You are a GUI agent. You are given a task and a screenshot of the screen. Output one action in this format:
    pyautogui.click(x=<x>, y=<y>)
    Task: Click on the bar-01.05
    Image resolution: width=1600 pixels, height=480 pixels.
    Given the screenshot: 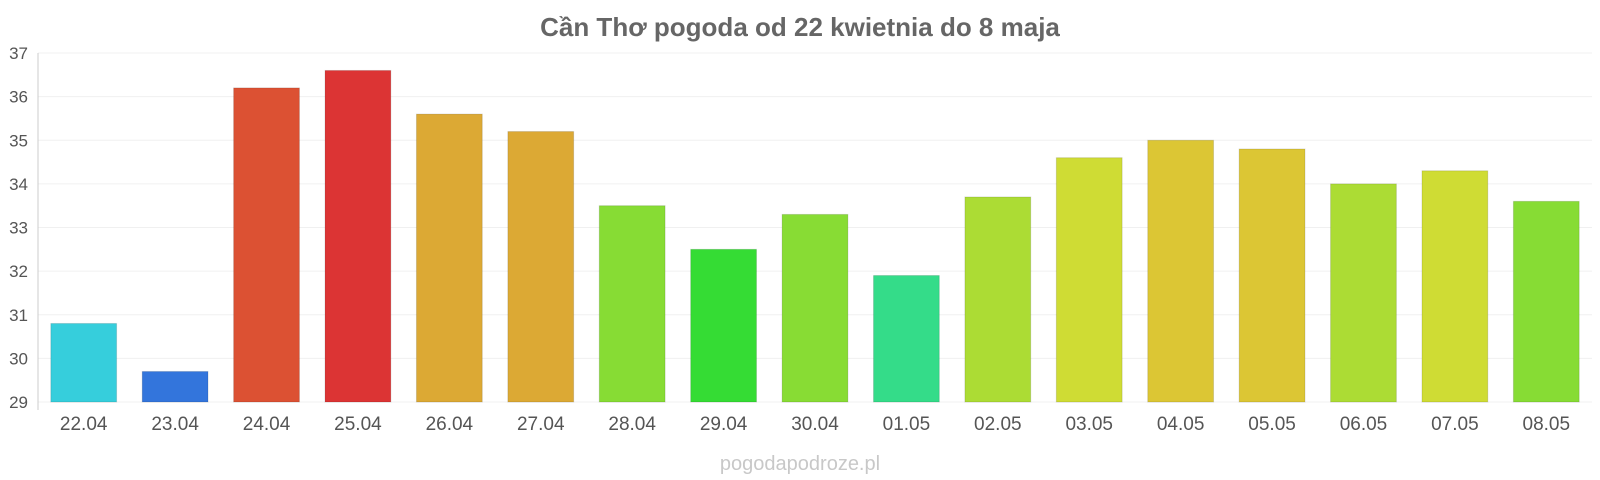 What is the action you would take?
    pyautogui.click(x=906, y=338)
    